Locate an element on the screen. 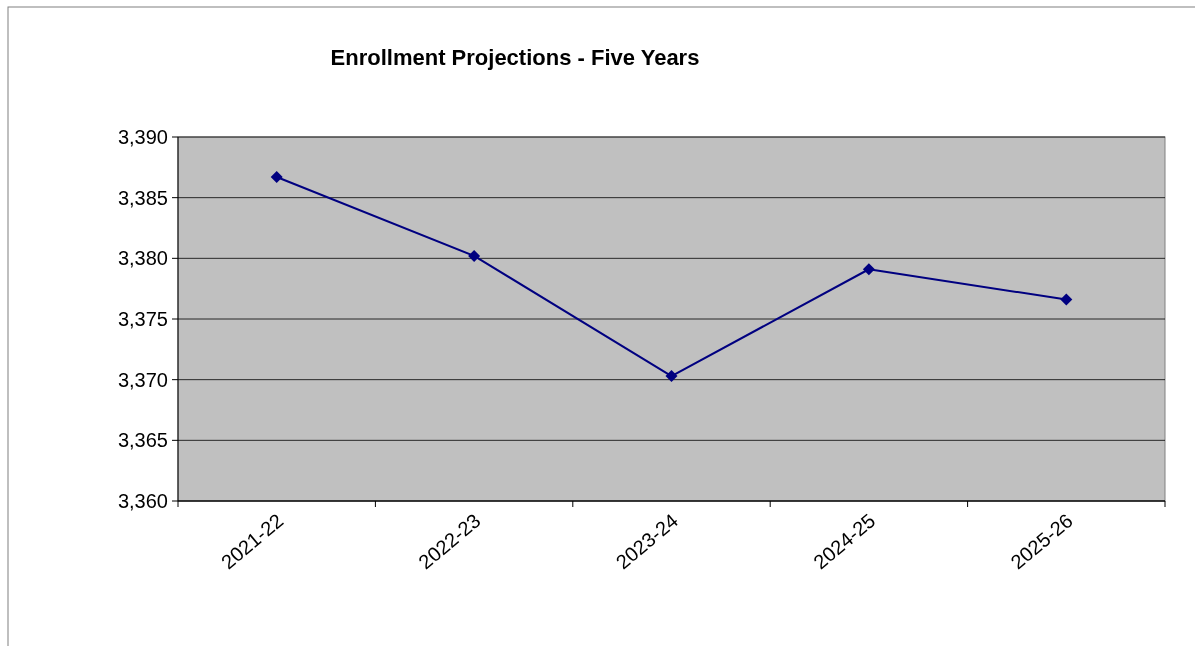  y-tick-label: 3,360 is located at coordinates (142, 501).